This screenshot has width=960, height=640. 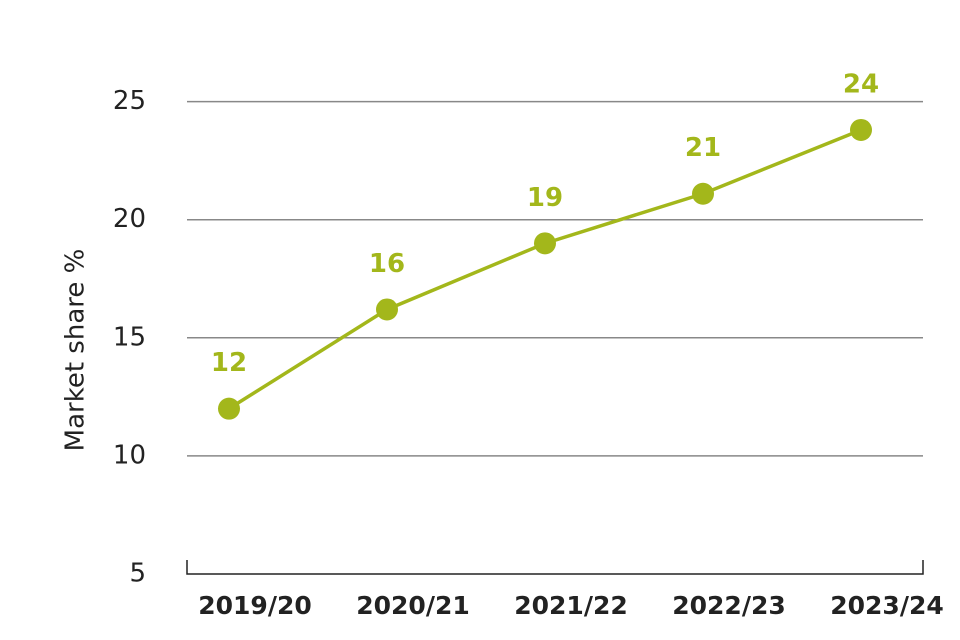 I want to click on value-label: 19, so click(x=545, y=198).